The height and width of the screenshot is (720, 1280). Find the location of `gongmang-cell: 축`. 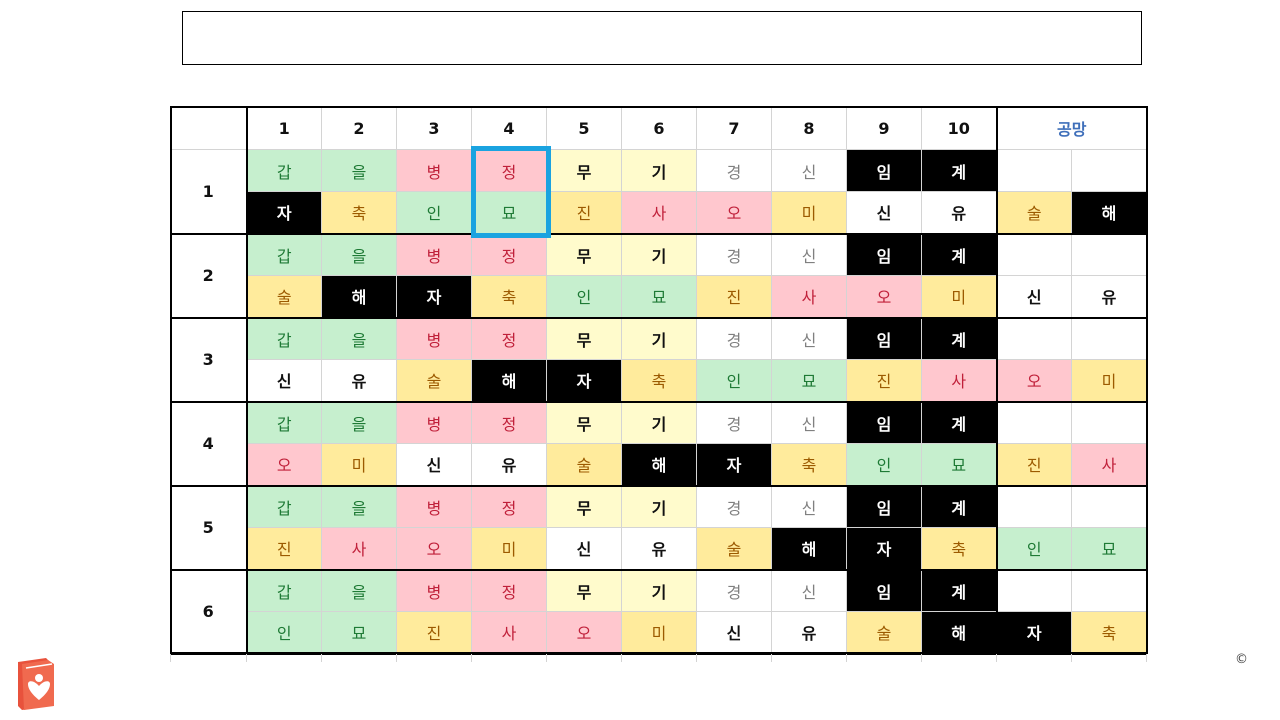

gongmang-cell: 축 is located at coordinates (1109, 633).